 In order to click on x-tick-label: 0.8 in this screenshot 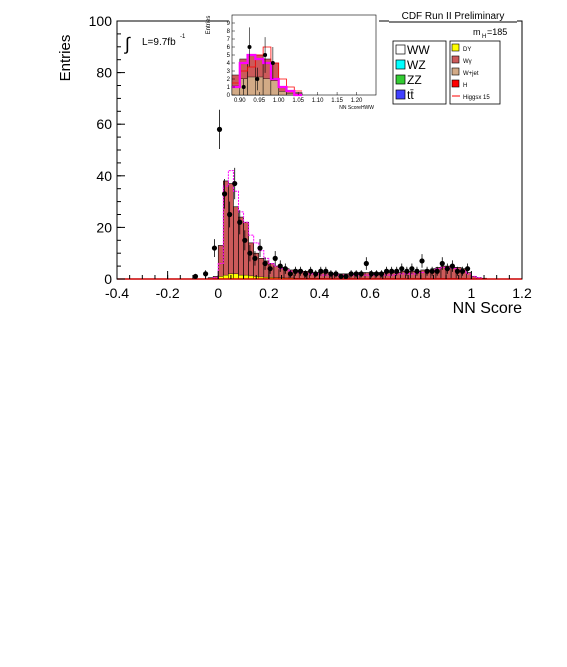, I will do `click(421, 293)`.